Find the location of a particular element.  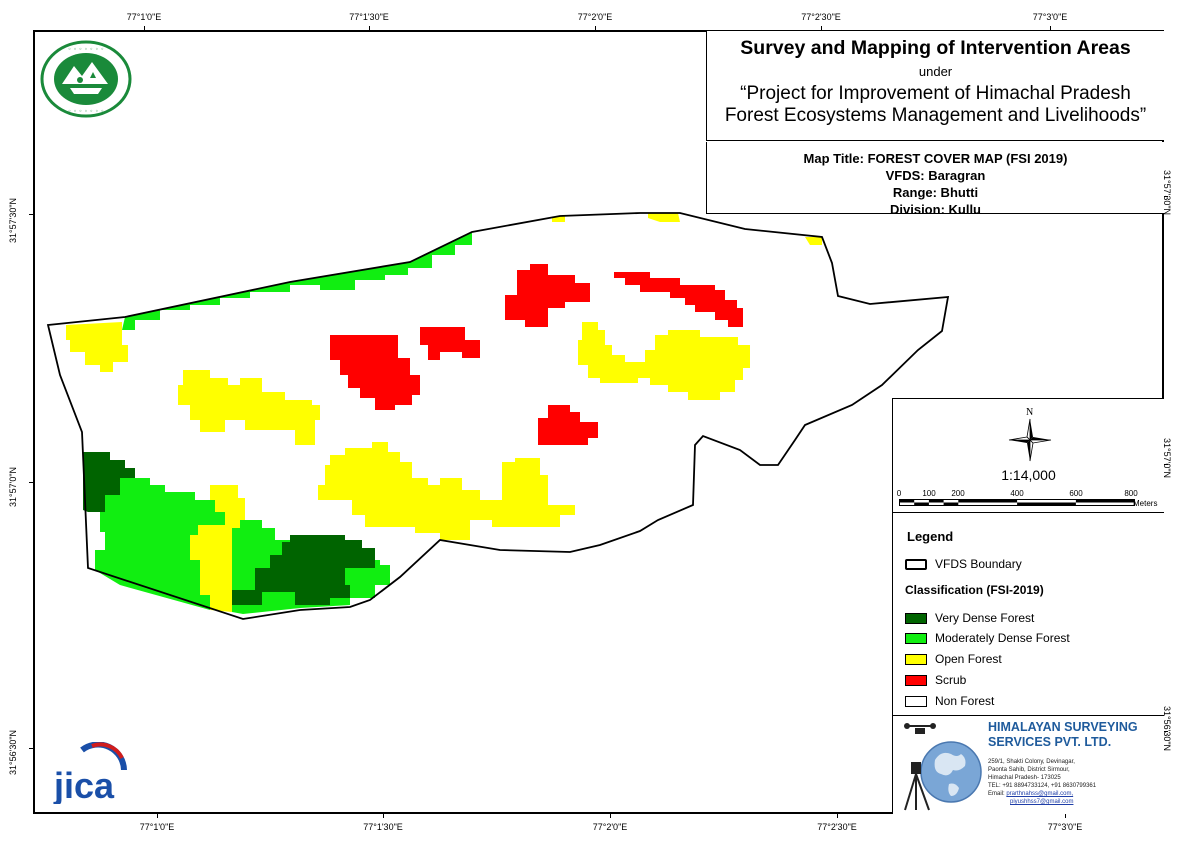

jica-logo-icon: jica is located at coordinates (90, 773).